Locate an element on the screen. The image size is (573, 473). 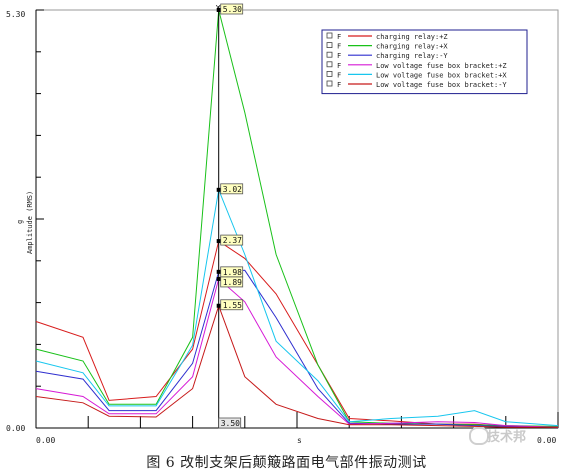
y-tick-label: 5.30 is located at coordinates (15, 14).